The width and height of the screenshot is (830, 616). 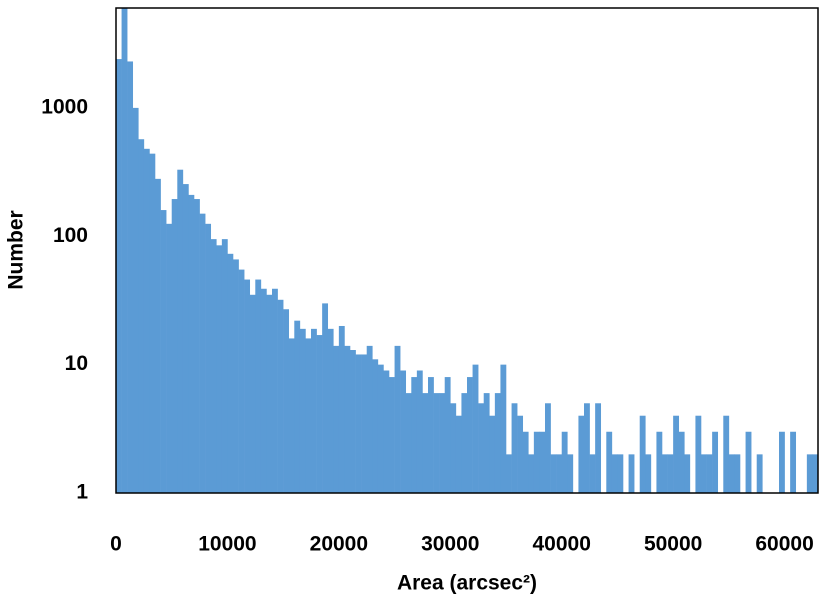 What do you see at coordinates (70, 235) in the screenshot?
I see `y-tick-label: 100` at bounding box center [70, 235].